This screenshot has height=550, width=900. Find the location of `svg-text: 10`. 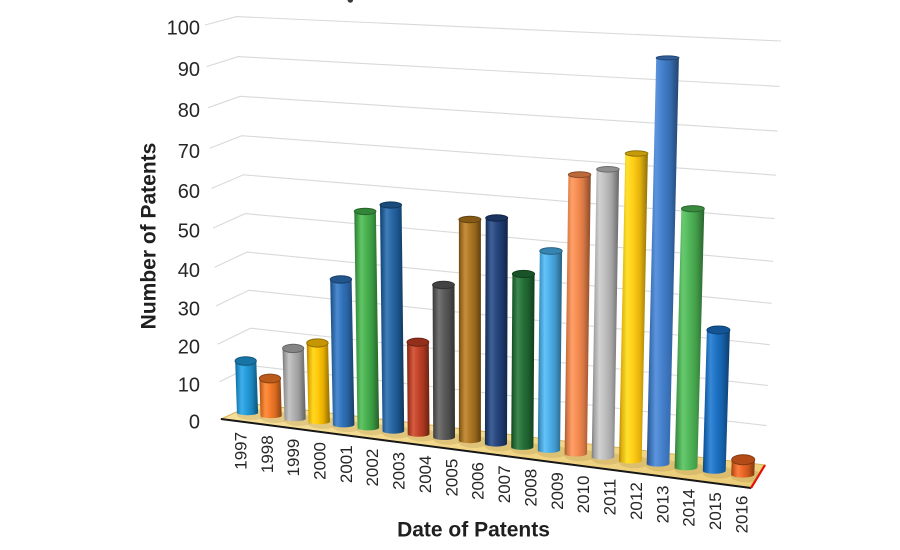

svg-text: 10 is located at coordinates (189, 385).